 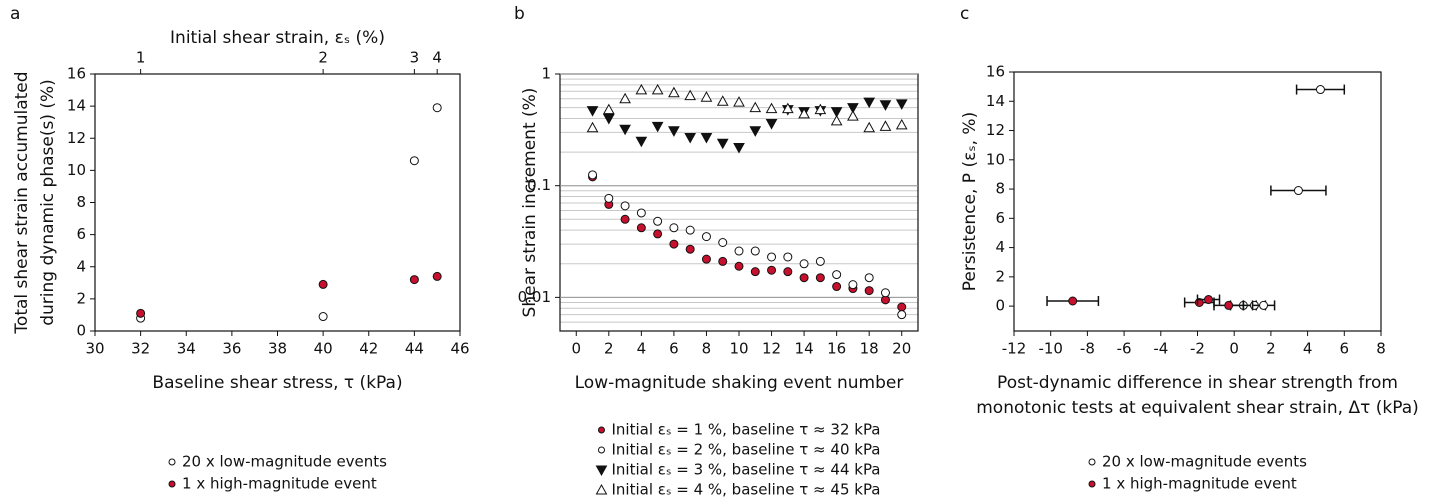 I want to click on x-tick-label: -8, so click(x=1087, y=349).